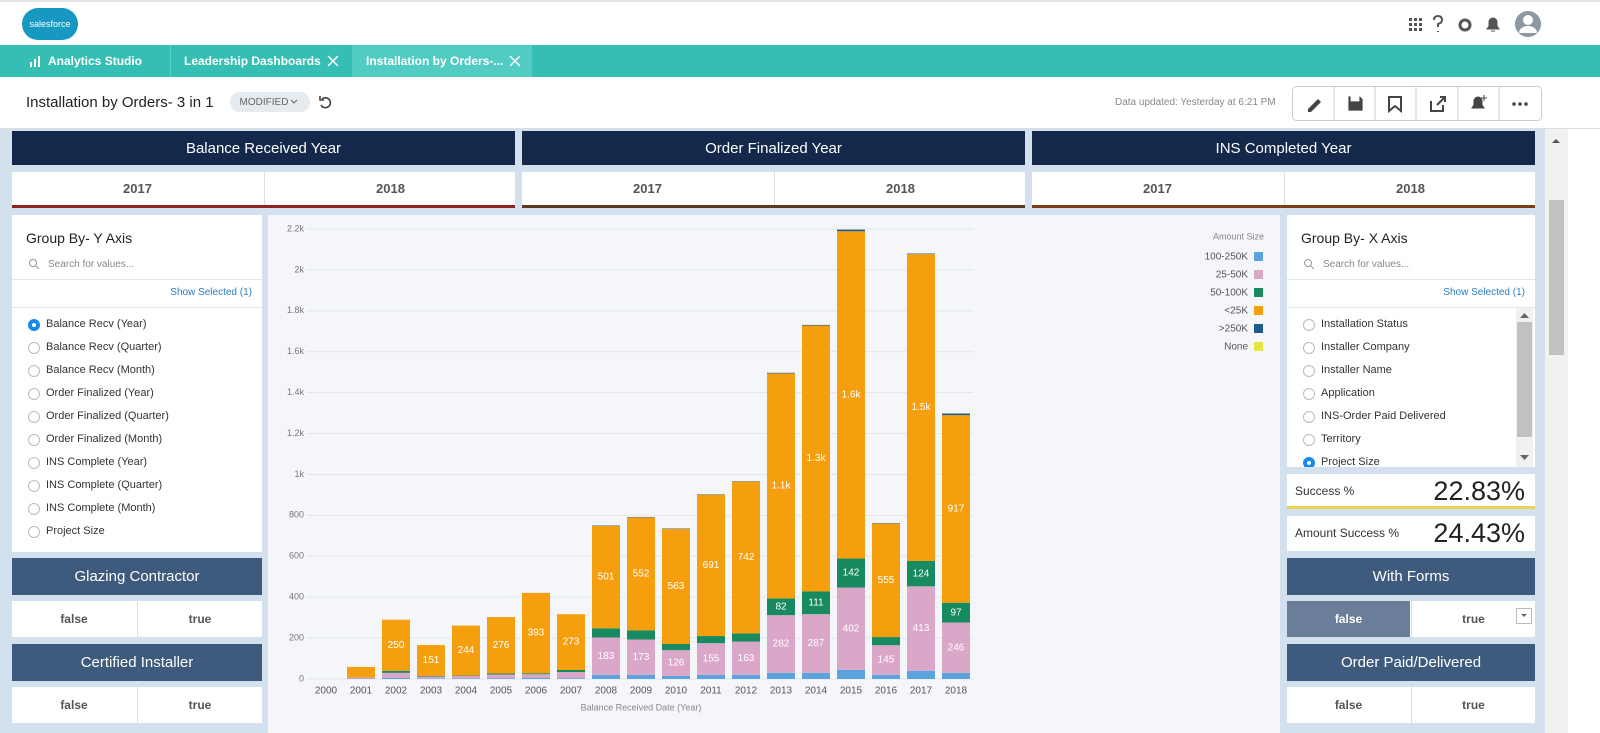 The image size is (1600, 733). What do you see at coordinates (252, 61) in the screenshot?
I see `tab: Leadership Dashboards` at bounding box center [252, 61].